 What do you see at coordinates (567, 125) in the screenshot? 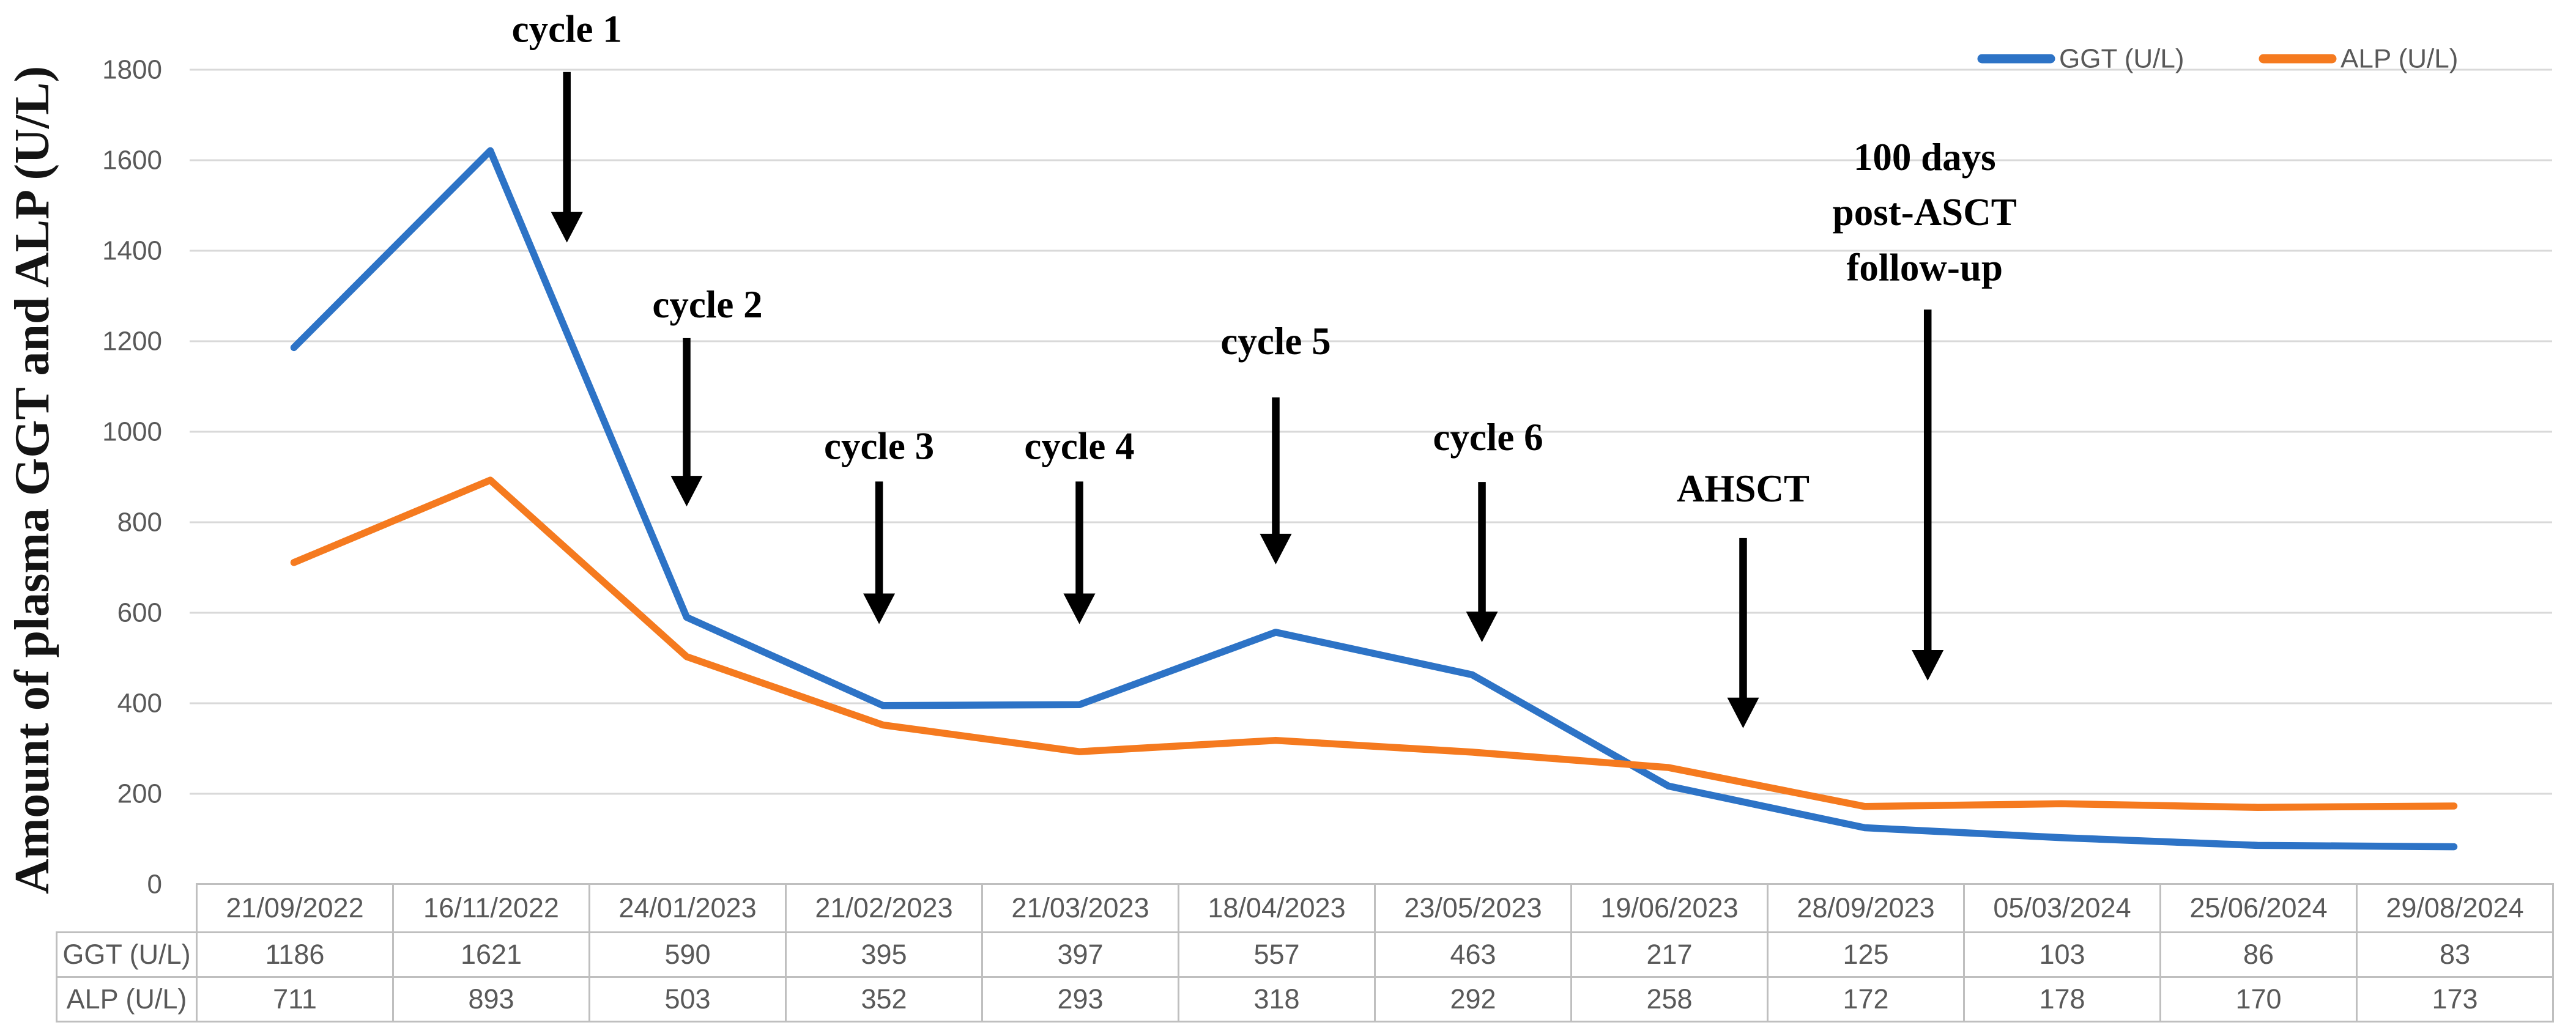
I see `annotation-cycle-1: cycle 1` at bounding box center [567, 125].